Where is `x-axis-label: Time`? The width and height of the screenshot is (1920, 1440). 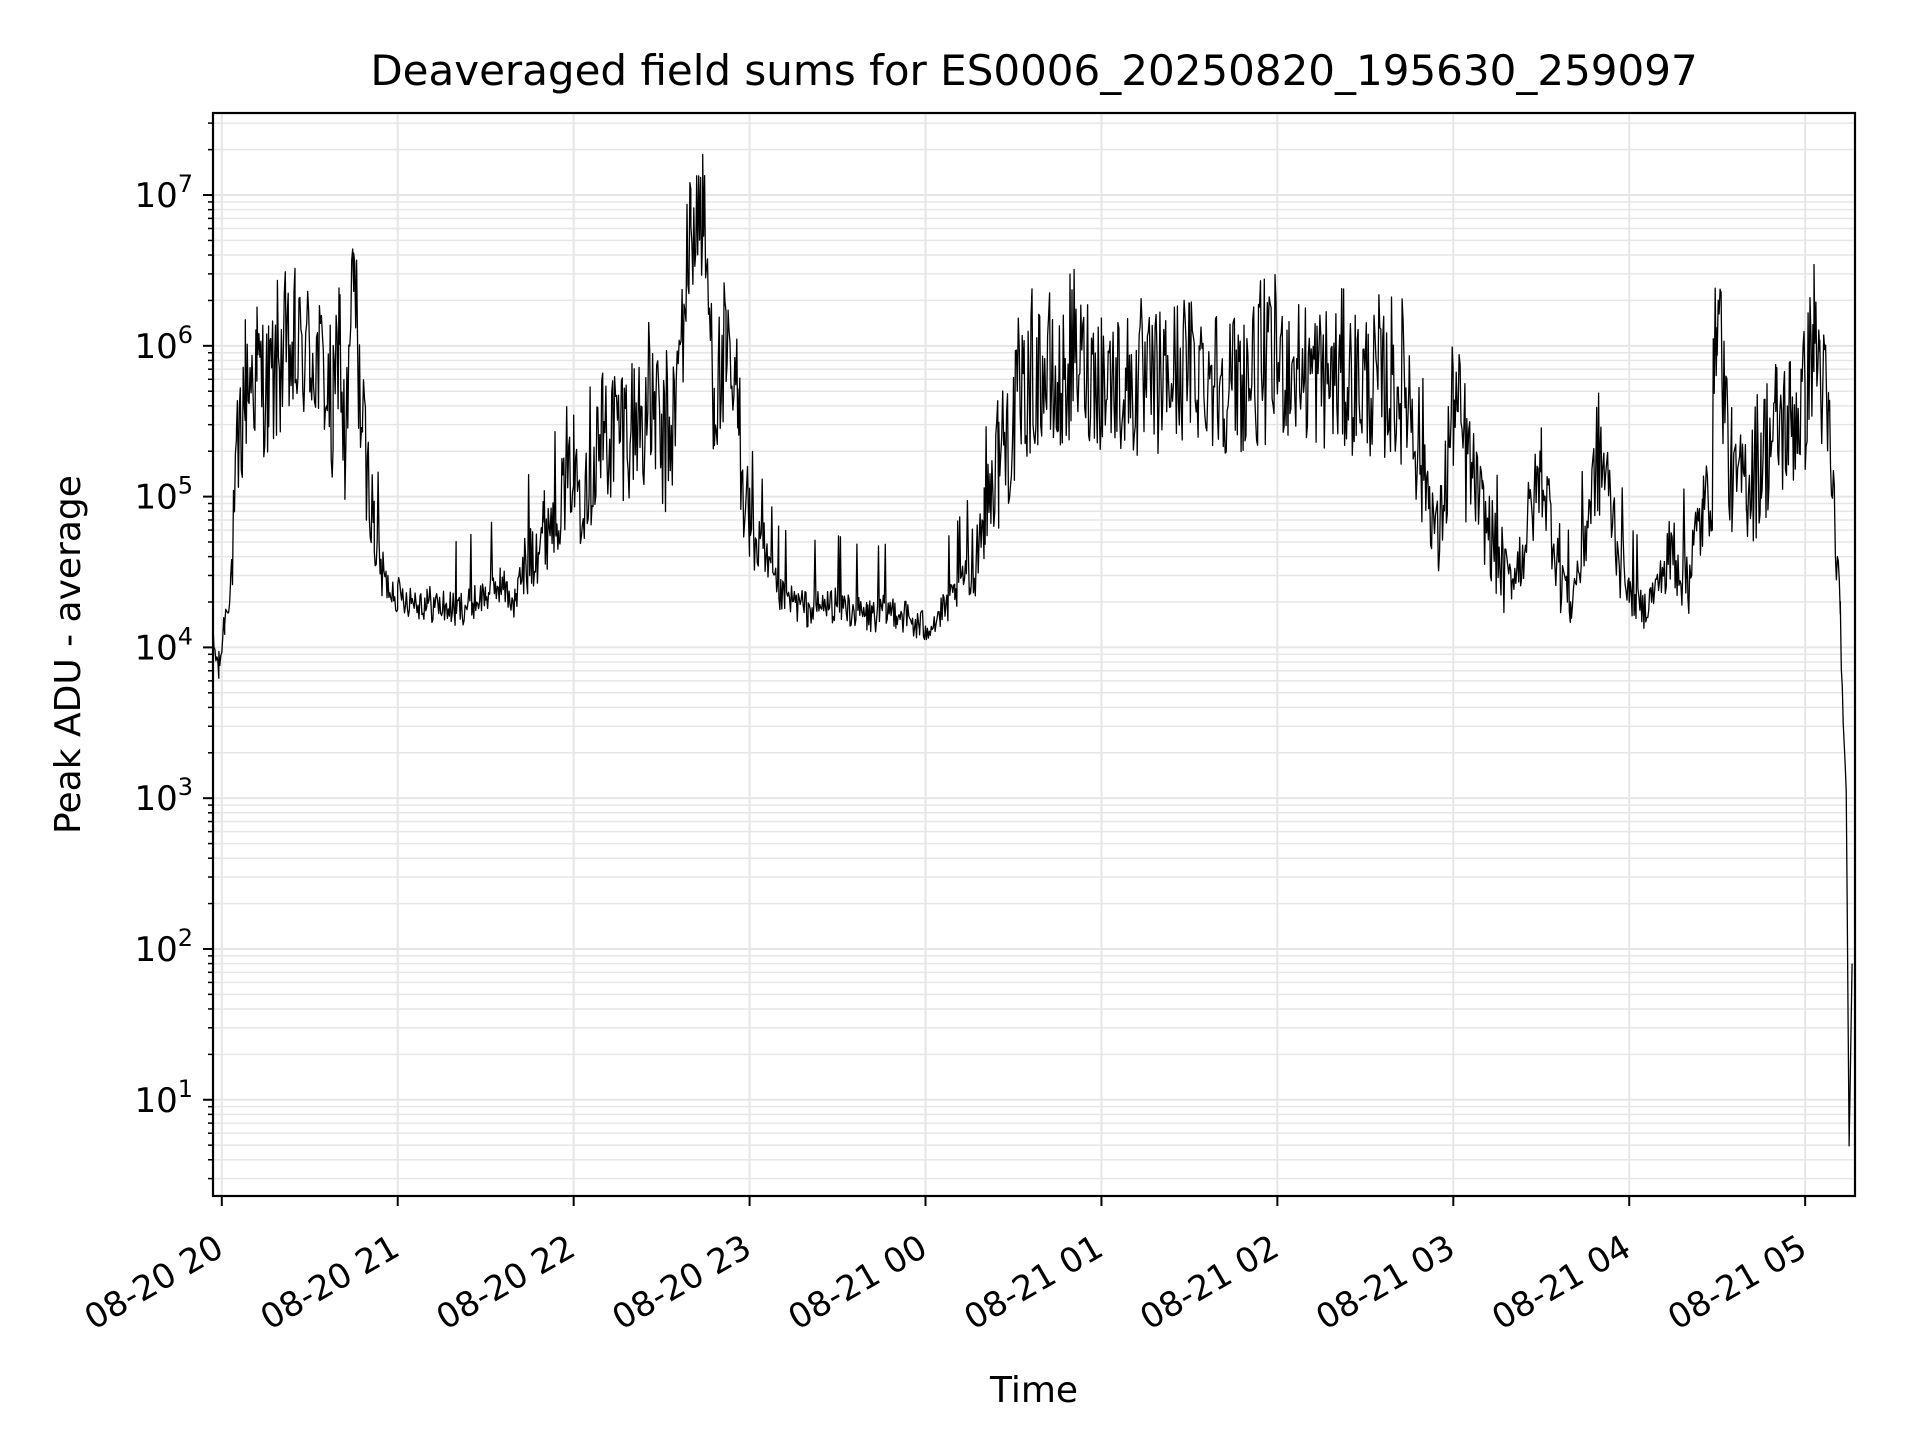
x-axis-label: Time is located at coordinates (1033, 1390).